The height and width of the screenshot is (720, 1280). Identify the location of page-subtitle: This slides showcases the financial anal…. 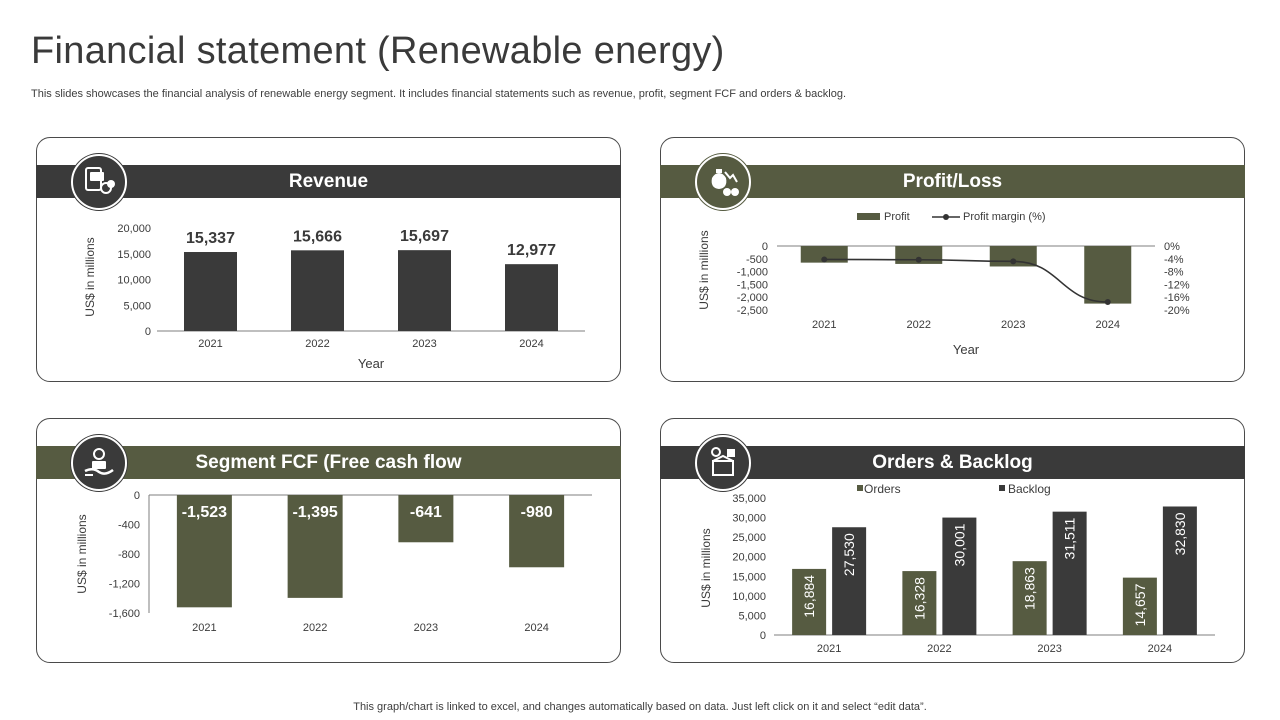
(439, 94).